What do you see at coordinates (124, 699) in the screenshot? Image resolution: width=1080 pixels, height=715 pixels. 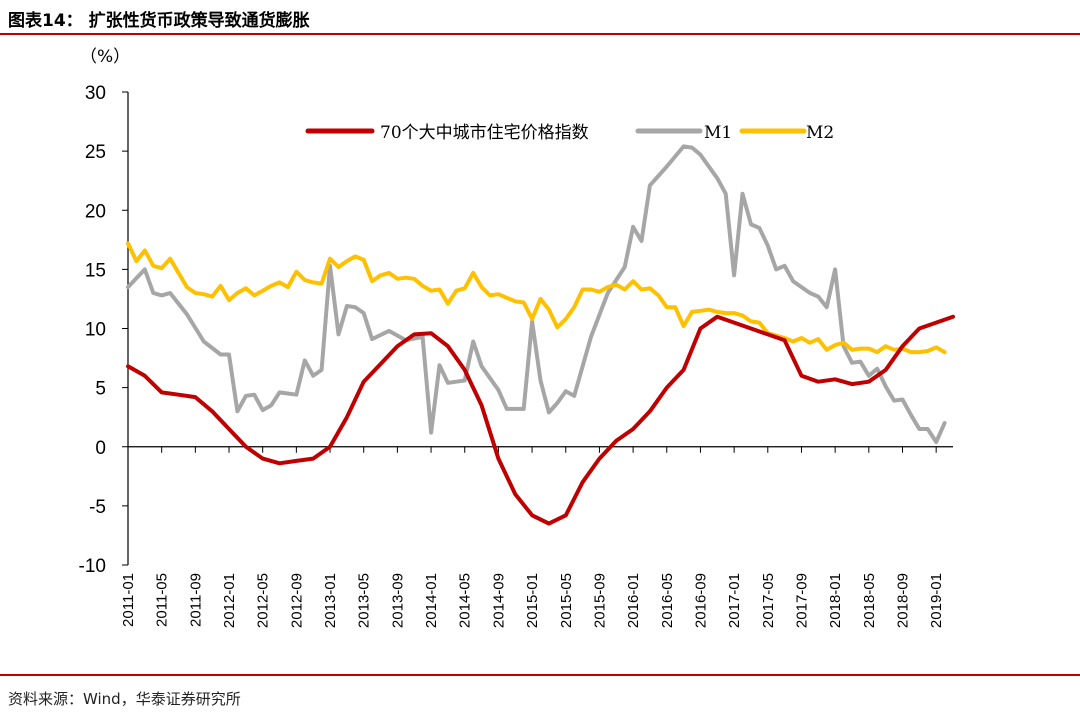 I see `source-note: 资料来源：Wind，华泰证券研究所` at bounding box center [124, 699].